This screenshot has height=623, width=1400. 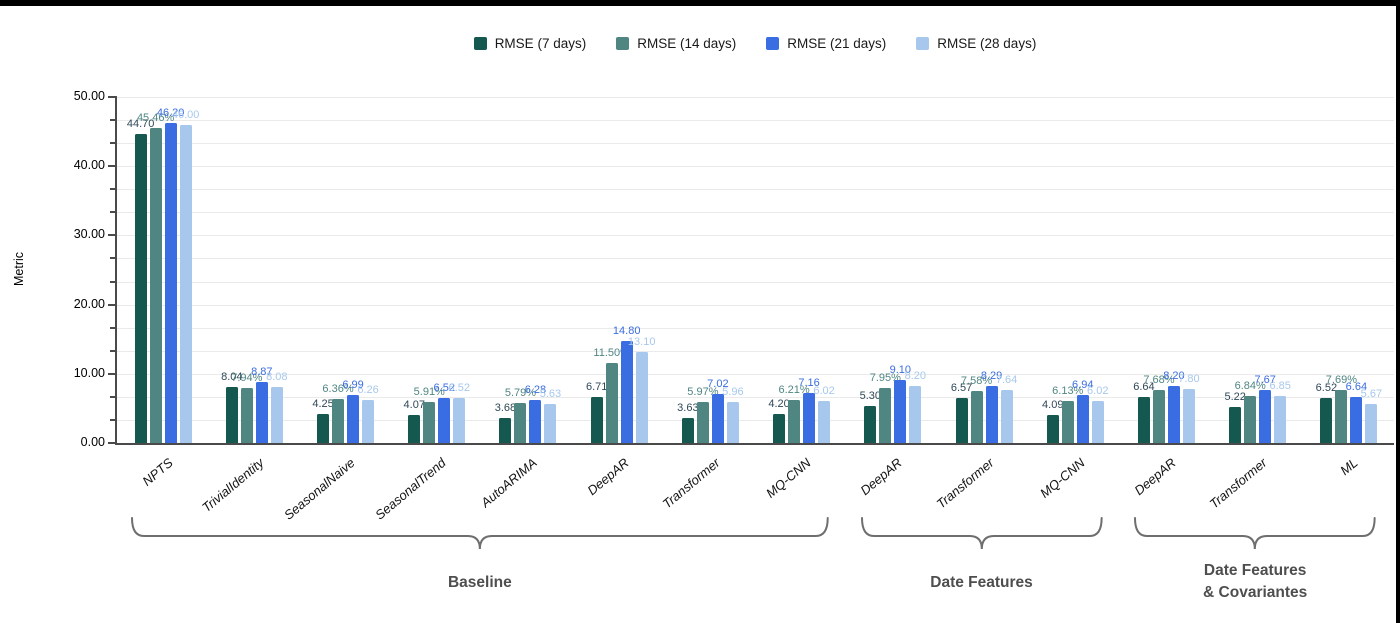 I want to click on group-label: Date Features, so click(x=981, y=582).